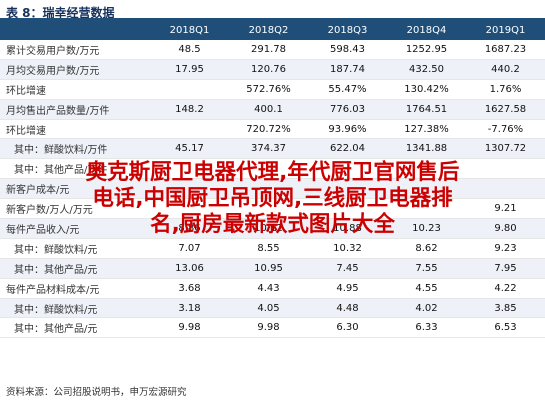  What do you see at coordinates (505, 228) in the screenshot?
I see `table-cell: 9.80` at bounding box center [505, 228].